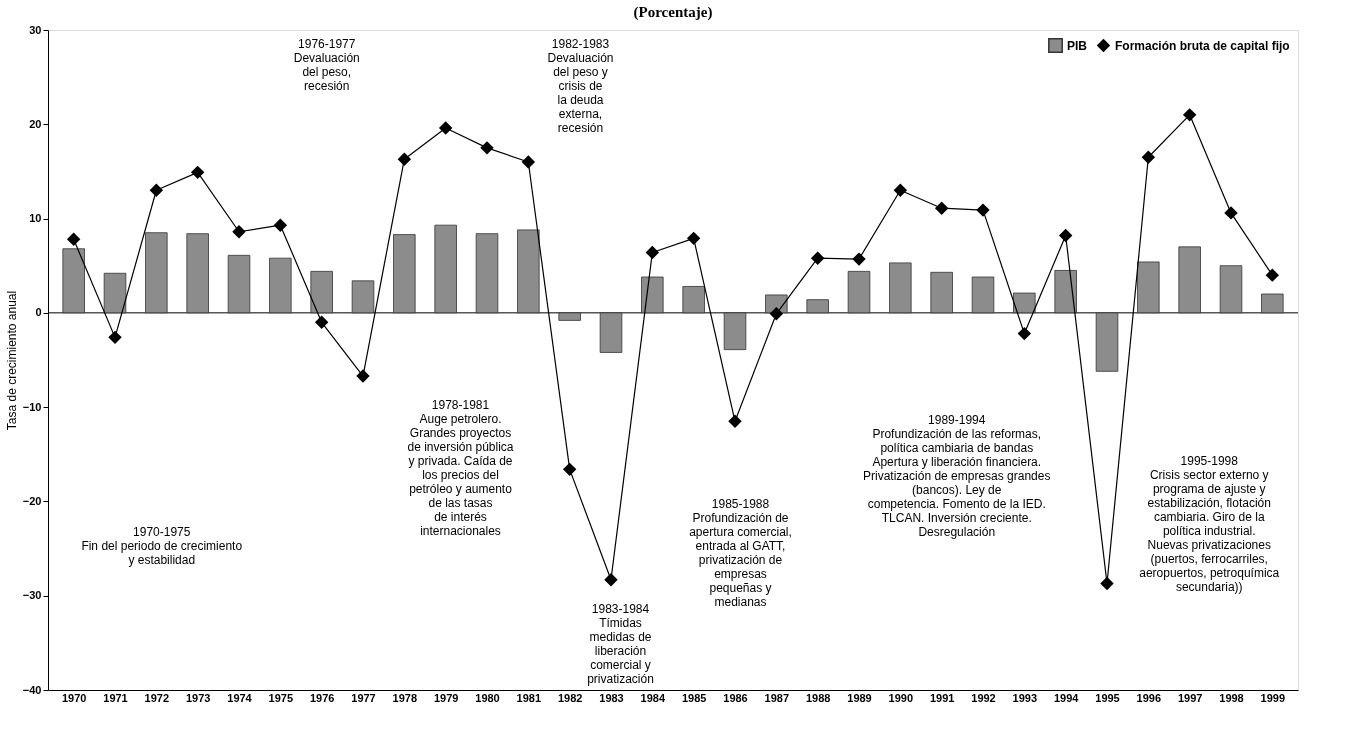  I want to click on x-tick-label: 1970, so click(74, 697).